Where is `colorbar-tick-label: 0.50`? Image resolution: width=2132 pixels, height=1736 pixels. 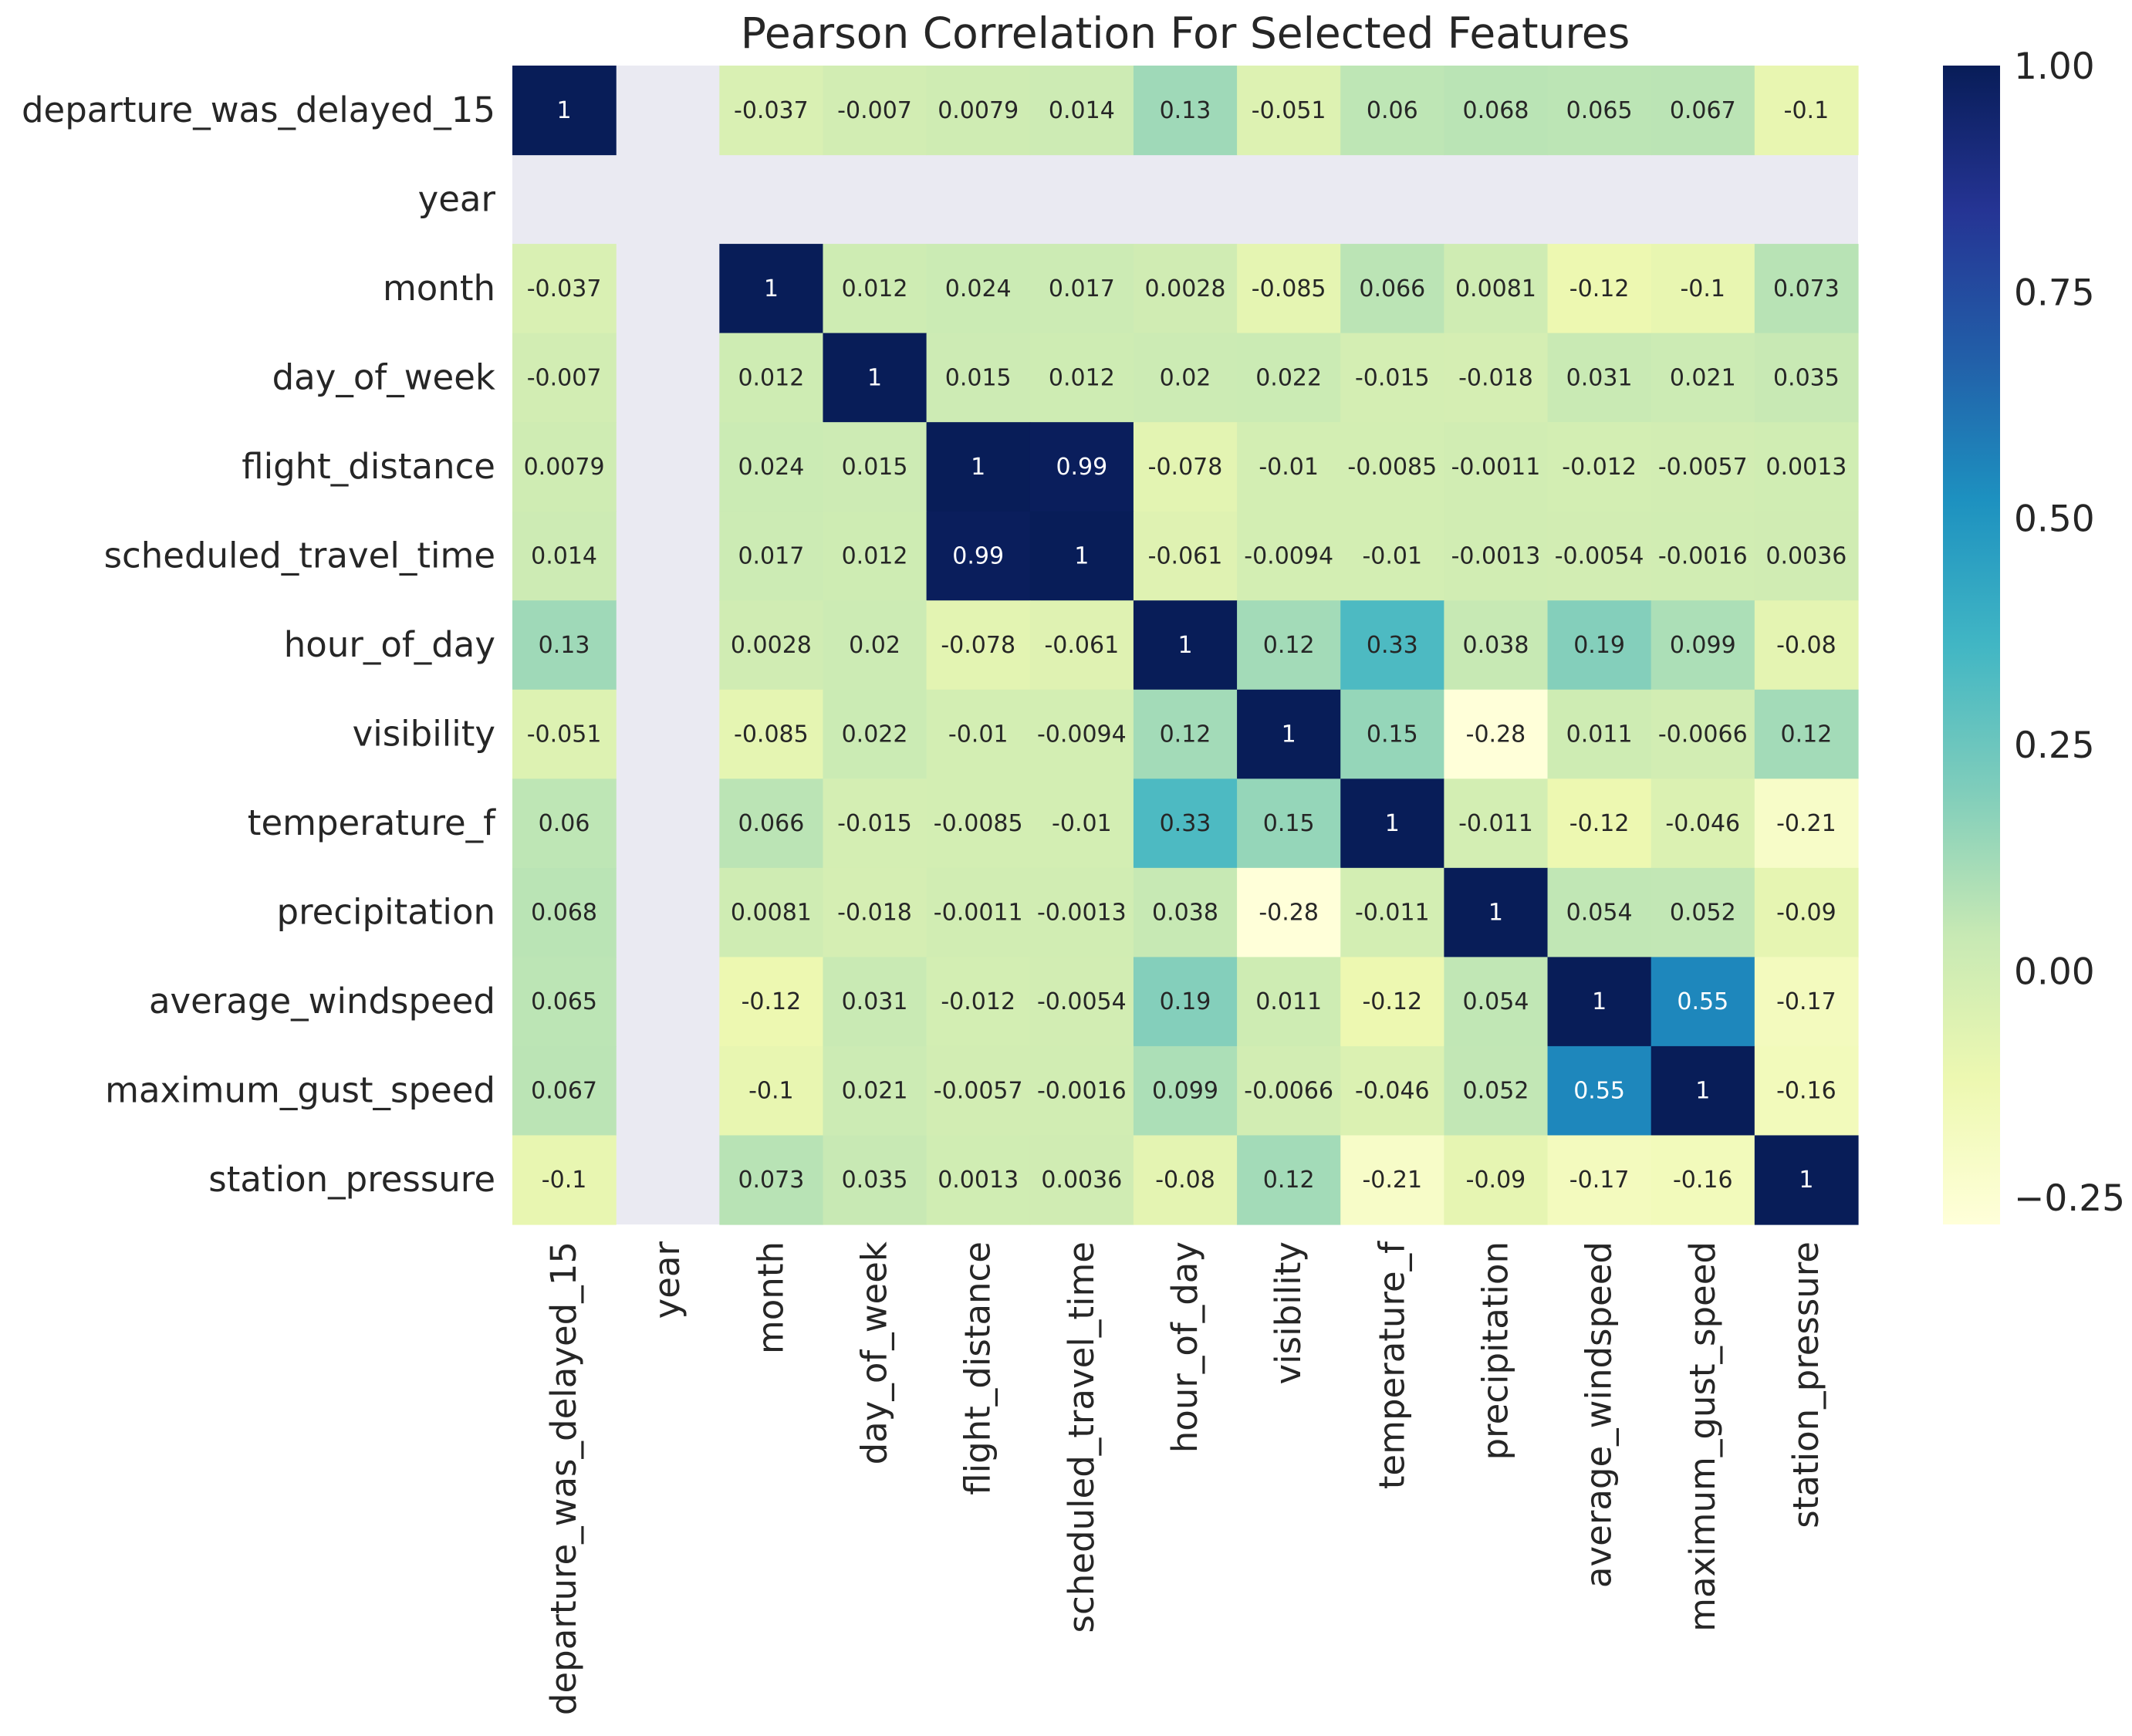
colorbar-tick-label: 0.50 is located at coordinates (2054, 519).